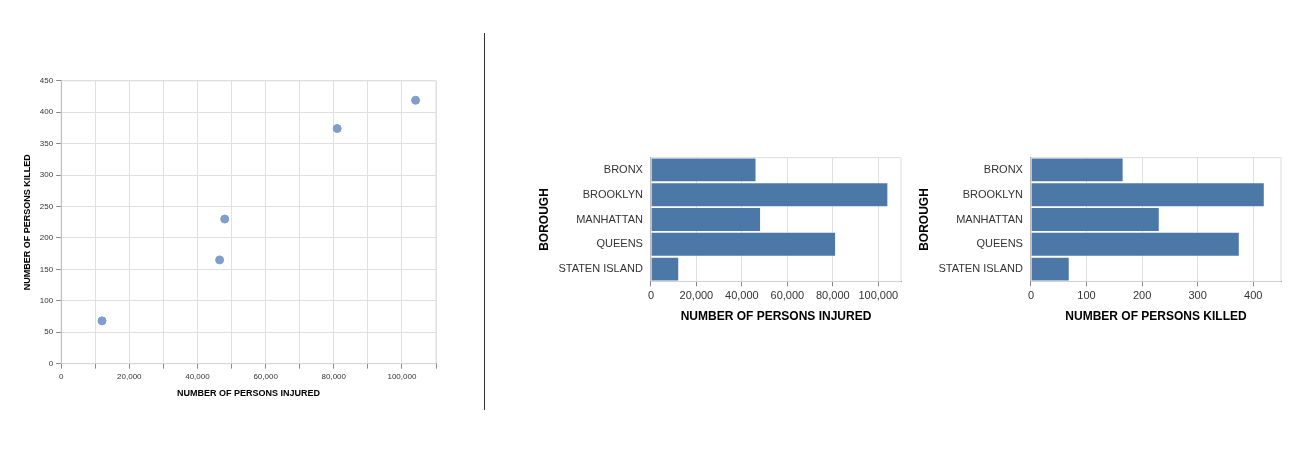 The height and width of the screenshot is (464, 1312). Describe the element at coordinates (51, 363) in the screenshot. I see `y-tick-label: 0` at that location.